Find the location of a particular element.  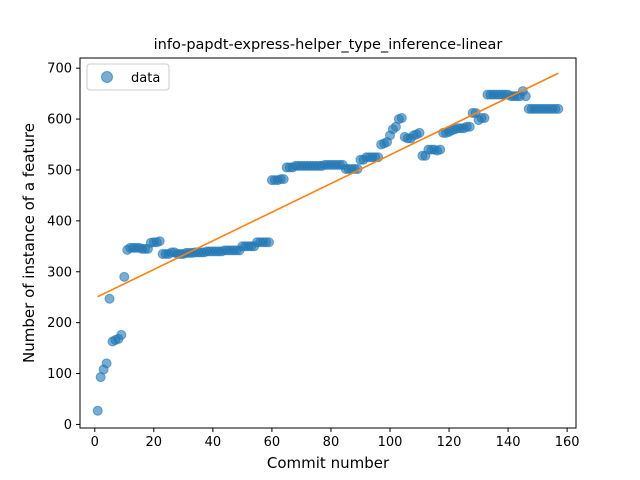

legend: data is located at coordinates (128, 77).